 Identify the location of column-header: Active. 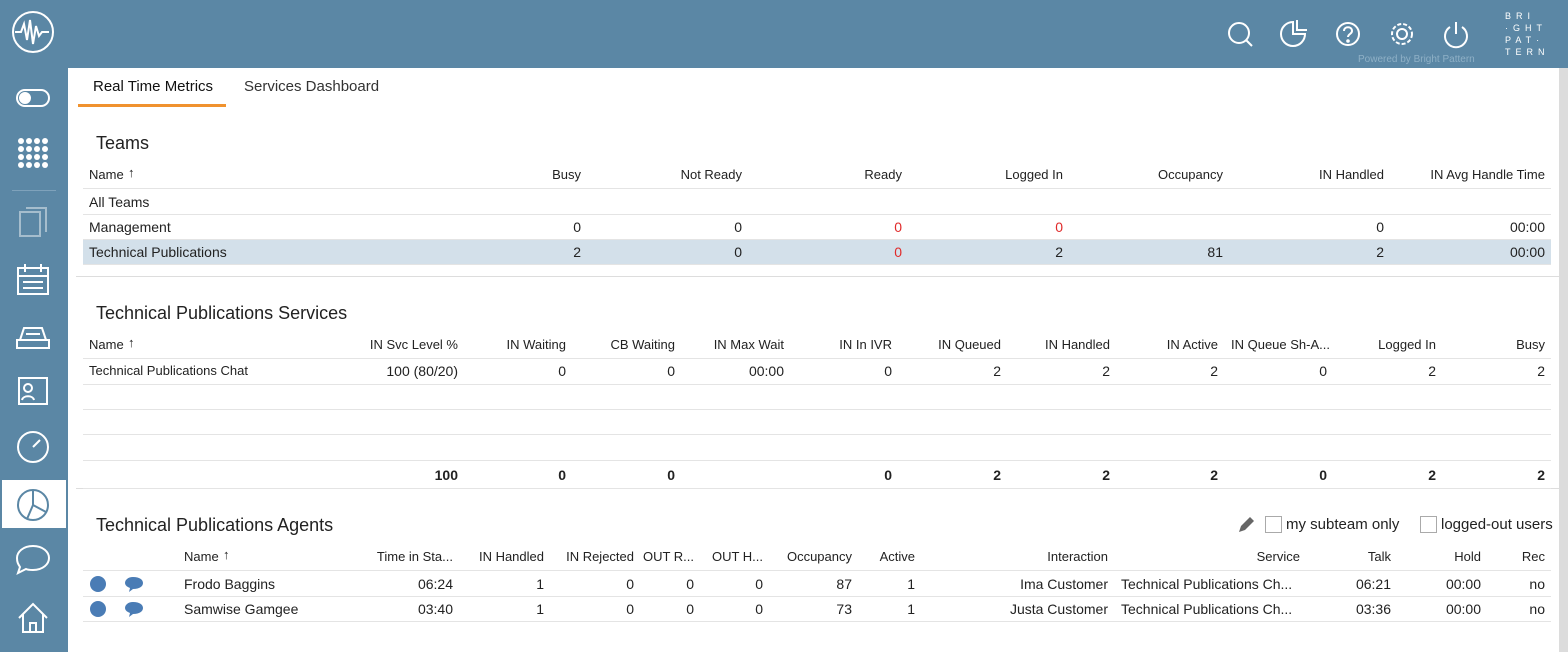
(897, 556).